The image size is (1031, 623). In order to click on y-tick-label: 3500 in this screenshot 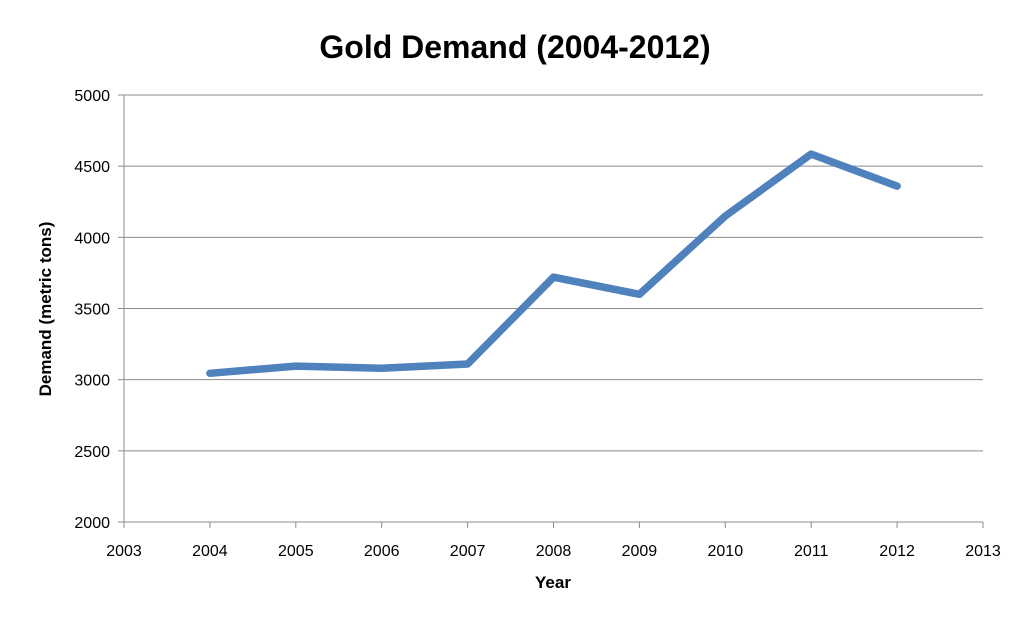, I will do `click(92, 310)`.